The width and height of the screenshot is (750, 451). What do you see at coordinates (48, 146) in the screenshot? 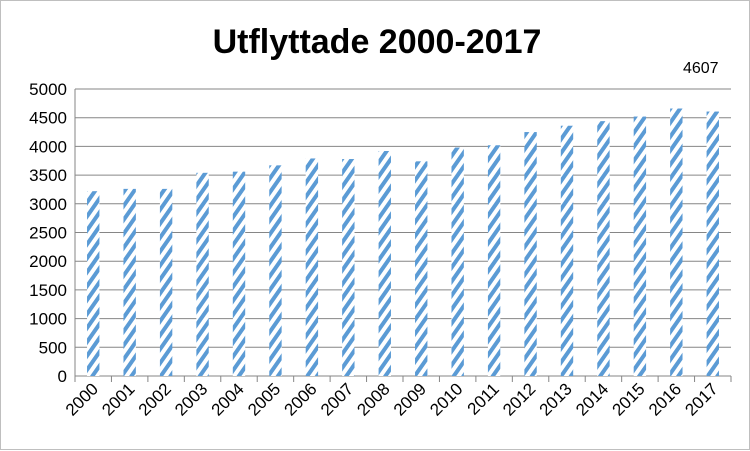
I see `y-tick-label: 4000` at bounding box center [48, 146].